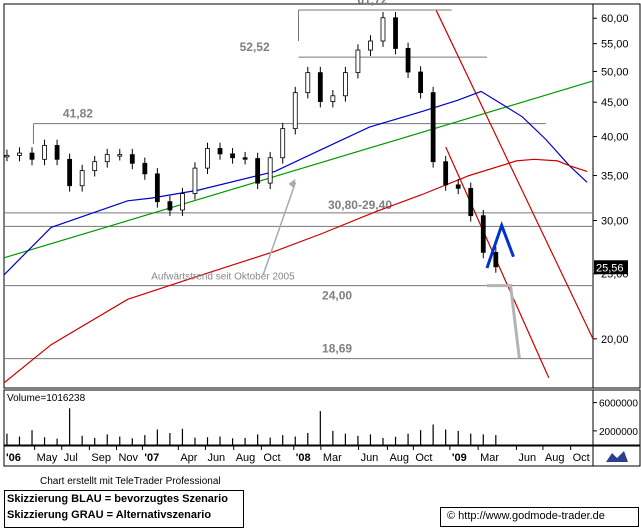 This screenshot has height=532, width=641. What do you see at coordinates (71, 458) in the screenshot?
I see `date-tick-label: Jul` at bounding box center [71, 458].